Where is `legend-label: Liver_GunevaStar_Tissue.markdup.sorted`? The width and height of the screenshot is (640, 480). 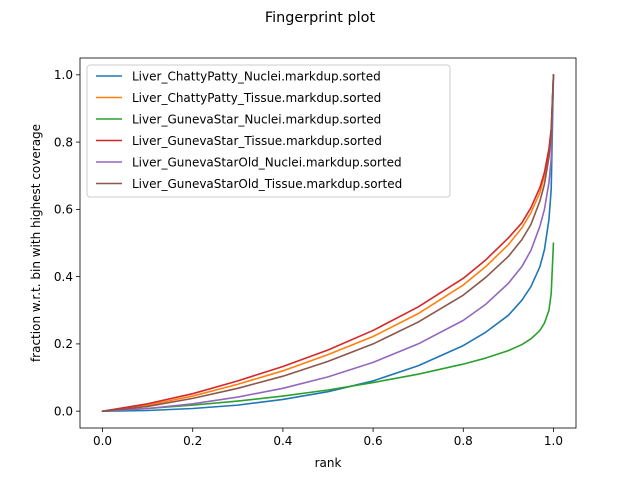 legend-label: Liver_GunevaStar_Tissue.markdup.sorted is located at coordinates (257, 141).